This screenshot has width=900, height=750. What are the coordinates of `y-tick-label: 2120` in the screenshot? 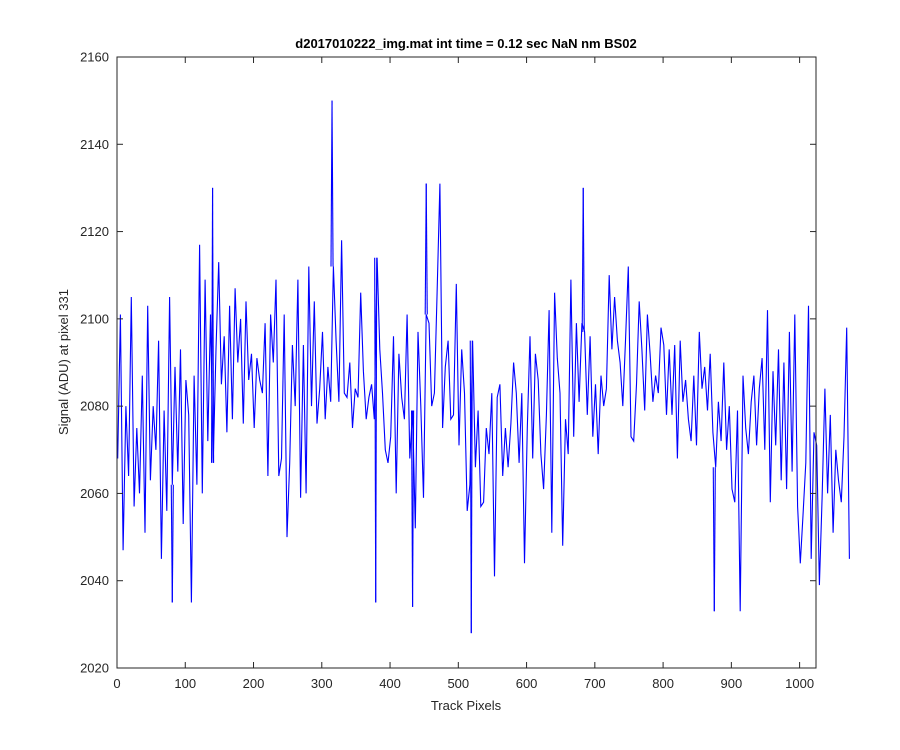 It's located at (94, 231).